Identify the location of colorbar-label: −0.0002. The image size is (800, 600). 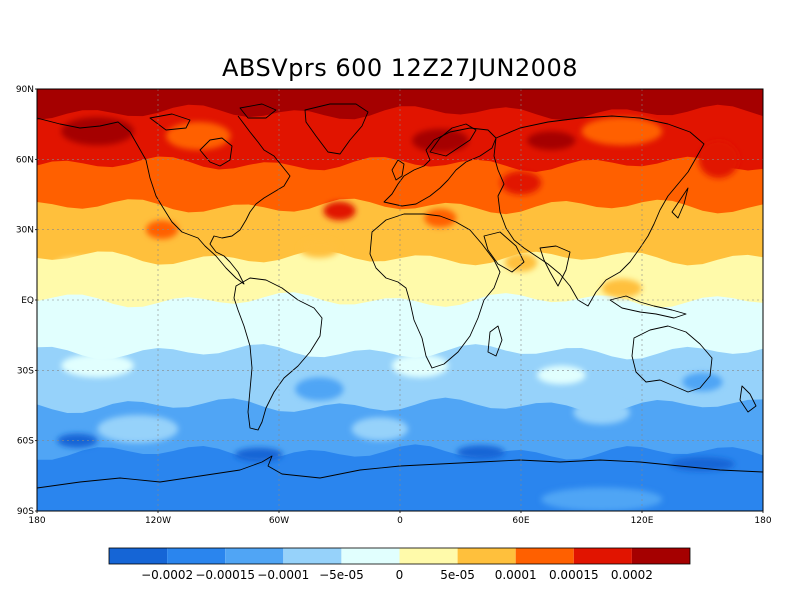
(167, 575).